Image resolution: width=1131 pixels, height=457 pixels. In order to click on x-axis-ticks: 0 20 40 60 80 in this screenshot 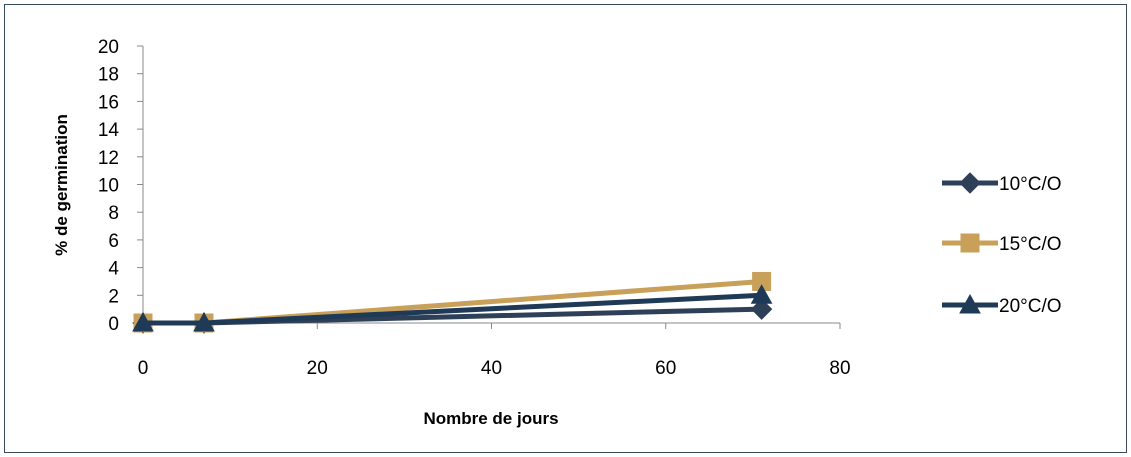, I will do `click(494, 351)`.